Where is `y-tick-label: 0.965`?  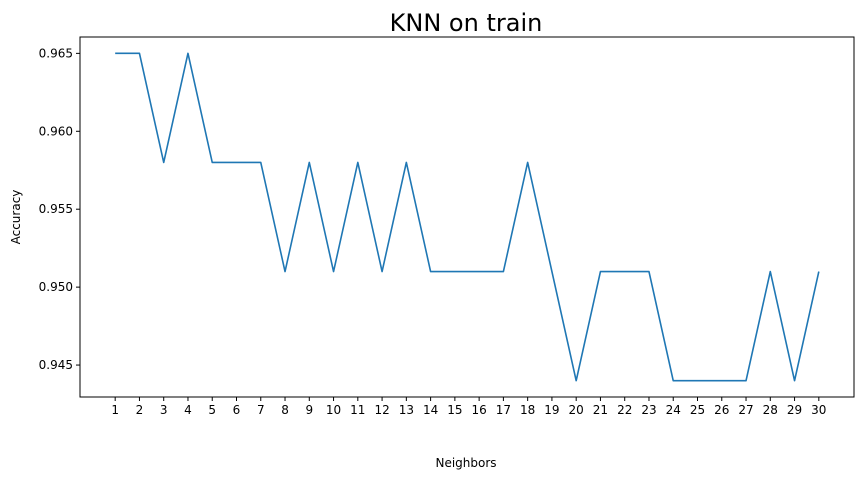
y-tick-label: 0.965 is located at coordinates (56, 53).